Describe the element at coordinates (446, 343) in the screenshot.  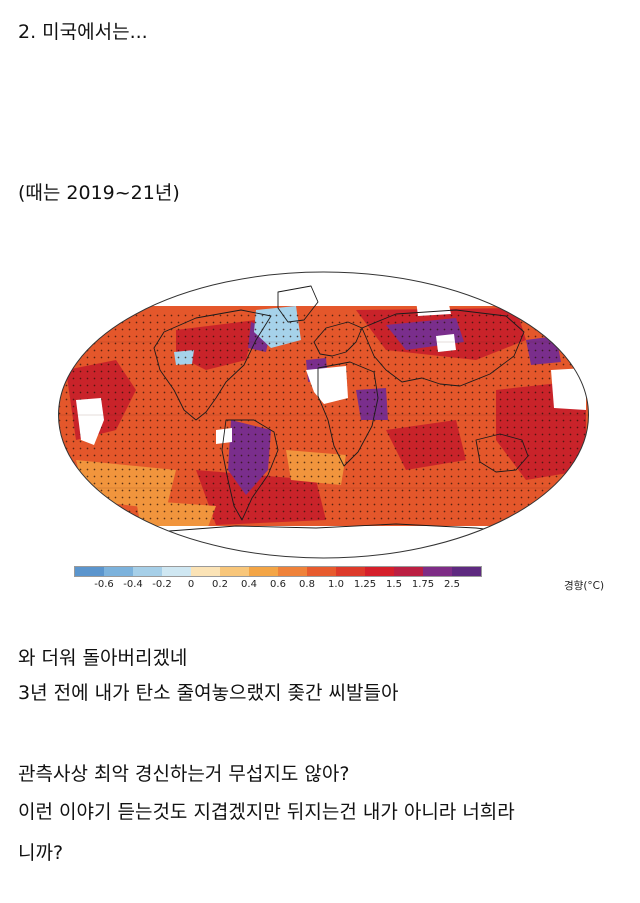
I see `no-data-tibet` at that location.